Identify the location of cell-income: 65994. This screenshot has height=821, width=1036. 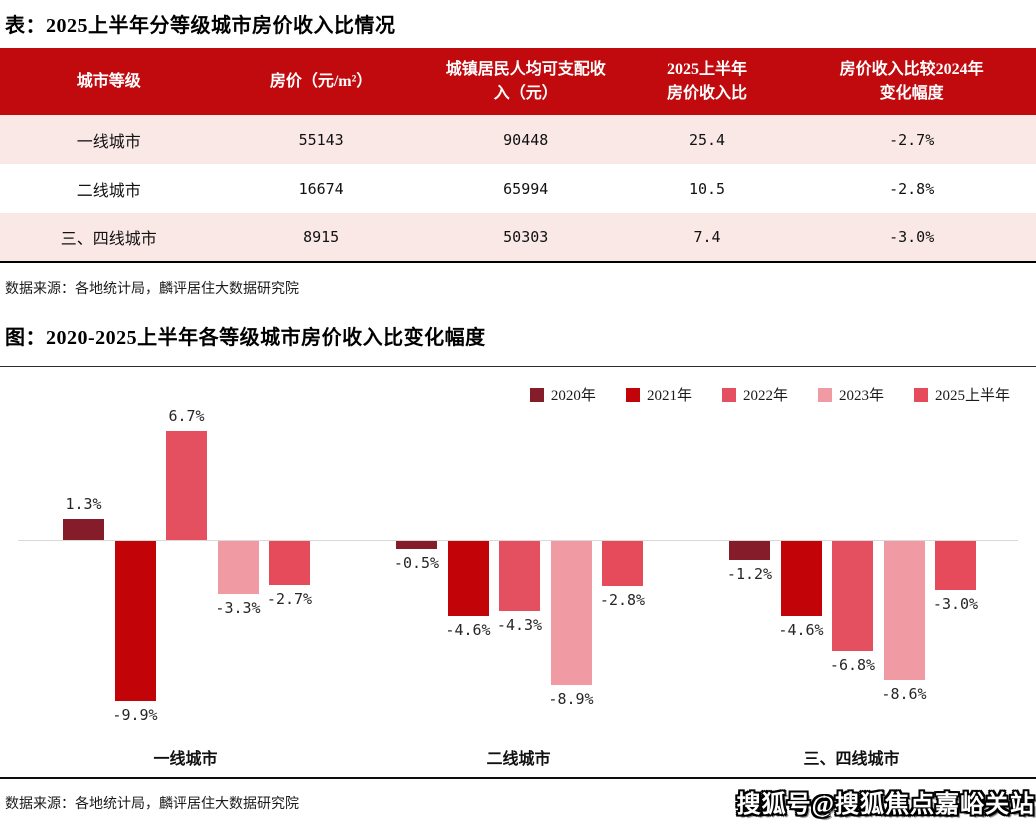
(525, 188).